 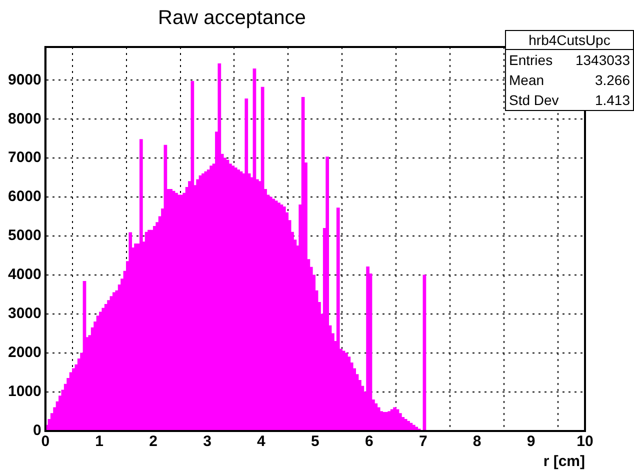 I want to click on annotation: Std Dev, so click(x=534, y=100).